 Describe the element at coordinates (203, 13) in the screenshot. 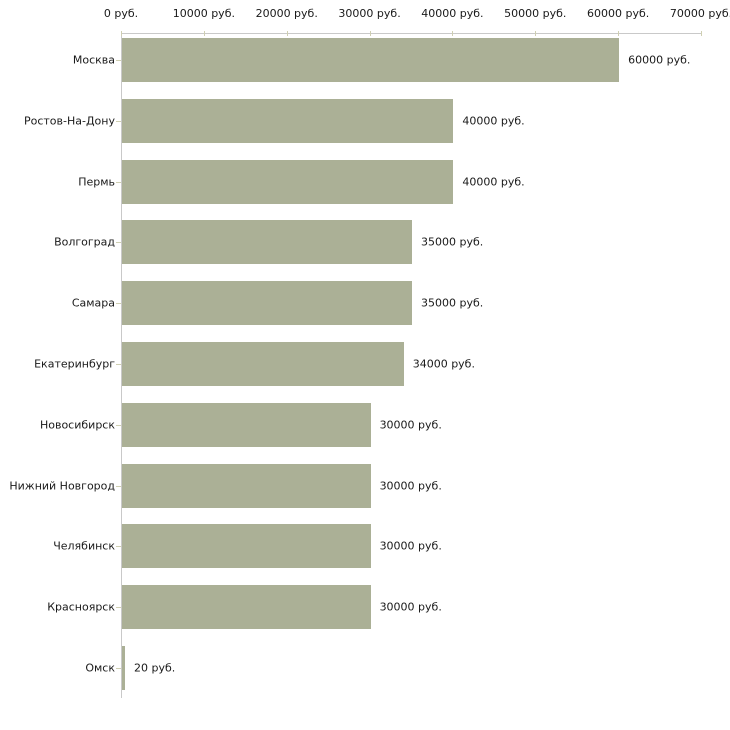

I see `x-tick-label: 10000 руб.` at that location.